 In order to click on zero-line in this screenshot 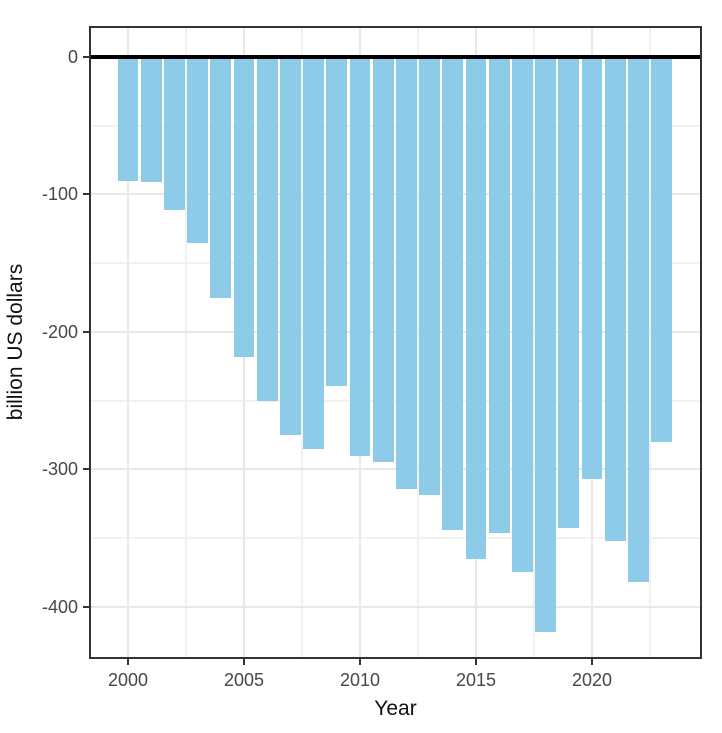, I will do `click(395, 57)`.